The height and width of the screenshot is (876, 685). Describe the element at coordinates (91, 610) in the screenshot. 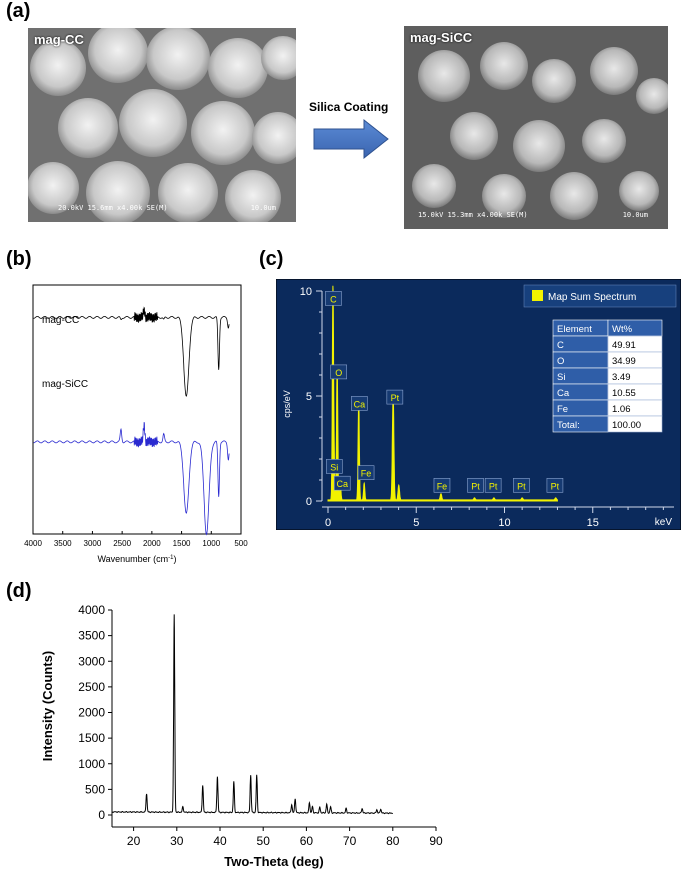

I see `xrd-y-tick-label: 4000` at that location.